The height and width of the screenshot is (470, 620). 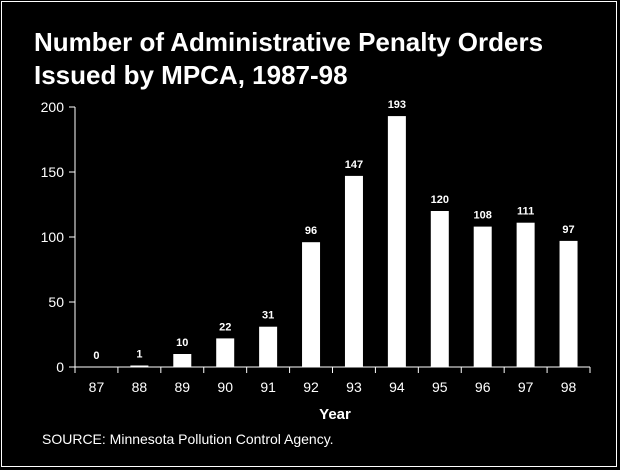 What do you see at coordinates (268, 387) in the screenshot?
I see `x-tick-label: 91` at bounding box center [268, 387].